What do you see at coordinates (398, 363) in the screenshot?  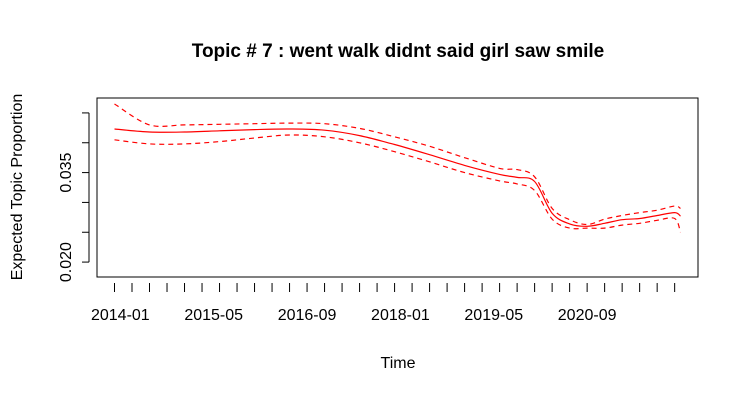 I see `x-axis-label: Time` at bounding box center [398, 363].